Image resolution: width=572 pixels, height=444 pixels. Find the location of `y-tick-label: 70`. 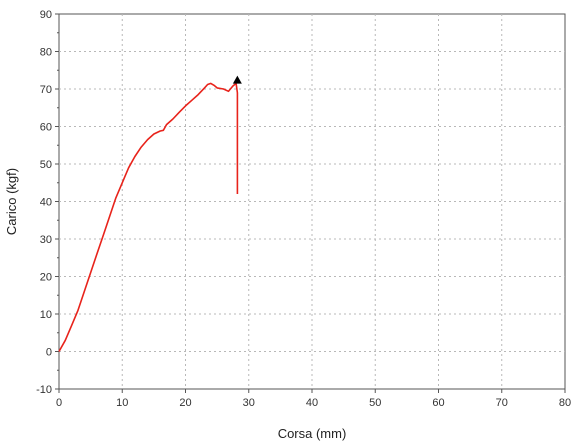

y-tick-label: 70 is located at coordinates (46, 90).